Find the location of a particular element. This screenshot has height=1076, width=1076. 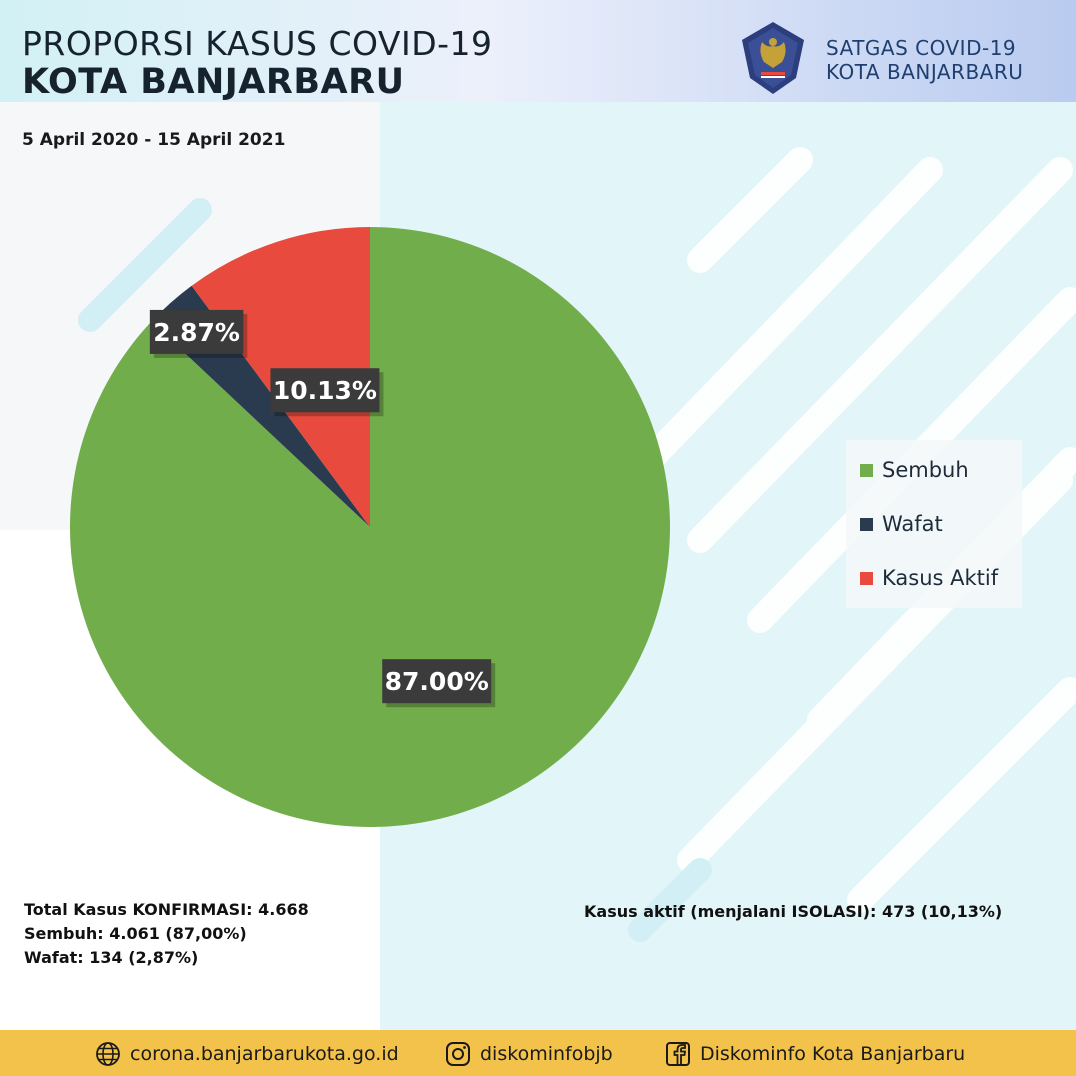

footer-website: corona.banjarbarukota.go.id is located at coordinates (246, 1054).